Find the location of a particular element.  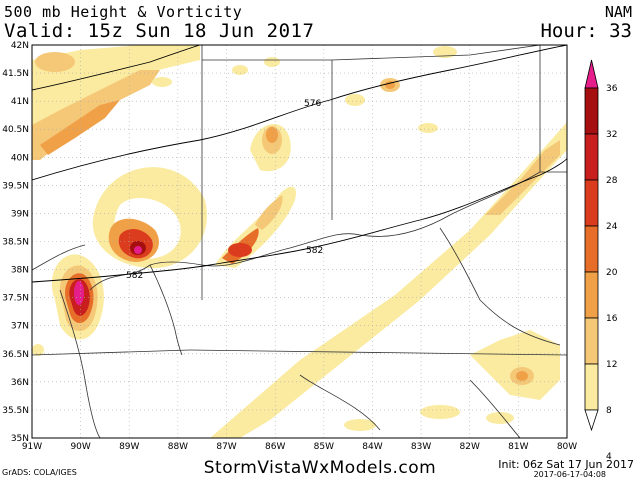

contour-upper is located at coordinates (116, 68).